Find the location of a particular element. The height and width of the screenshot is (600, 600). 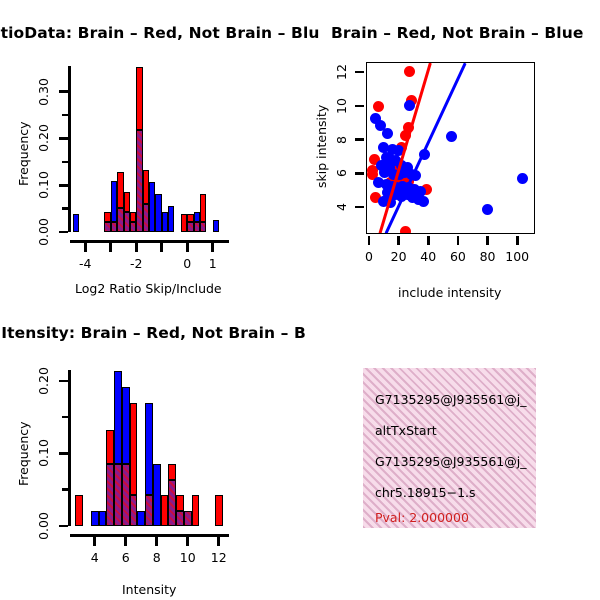

scatter-ylabel: skip intensity is located at coordinates (321, 146).